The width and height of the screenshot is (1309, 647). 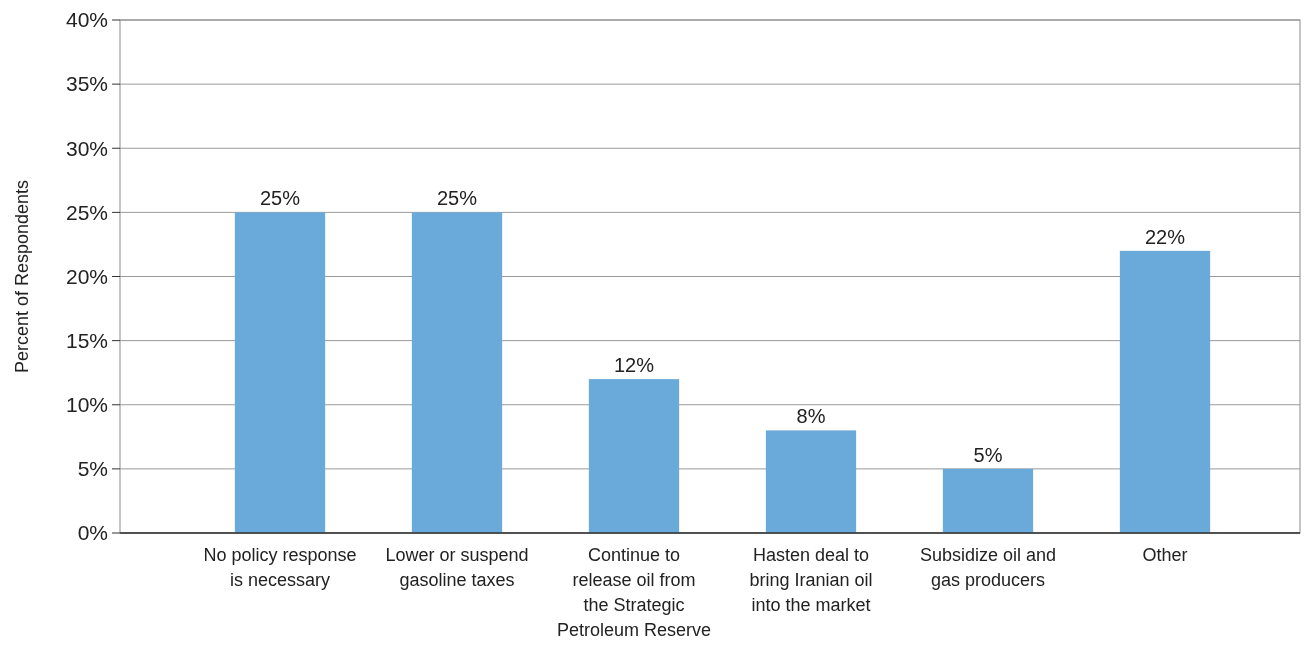 I want to click on x-tick-label: Hasten deal to bring Iranian oil into the market, so click(x=811, y=580).